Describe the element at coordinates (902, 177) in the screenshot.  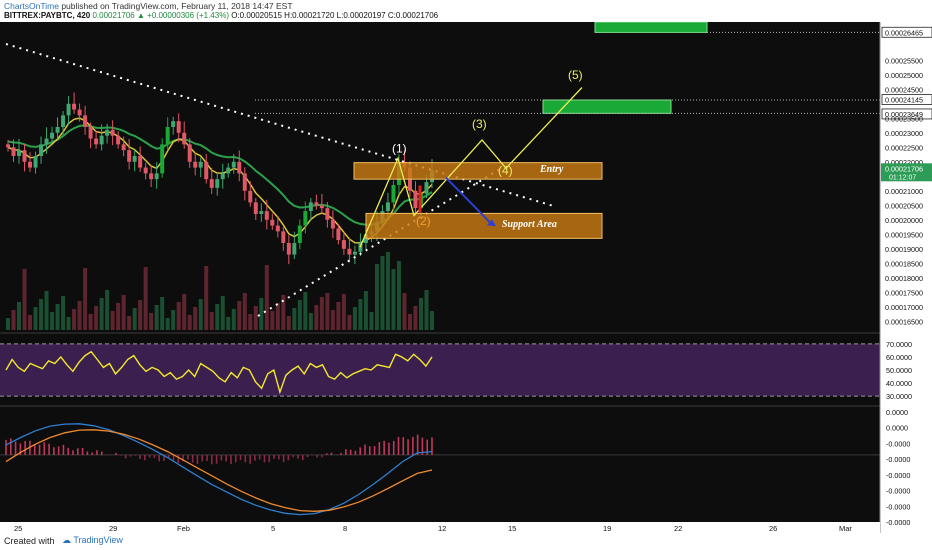
I see `bar-countdown-label: 01:12:07` at that location.